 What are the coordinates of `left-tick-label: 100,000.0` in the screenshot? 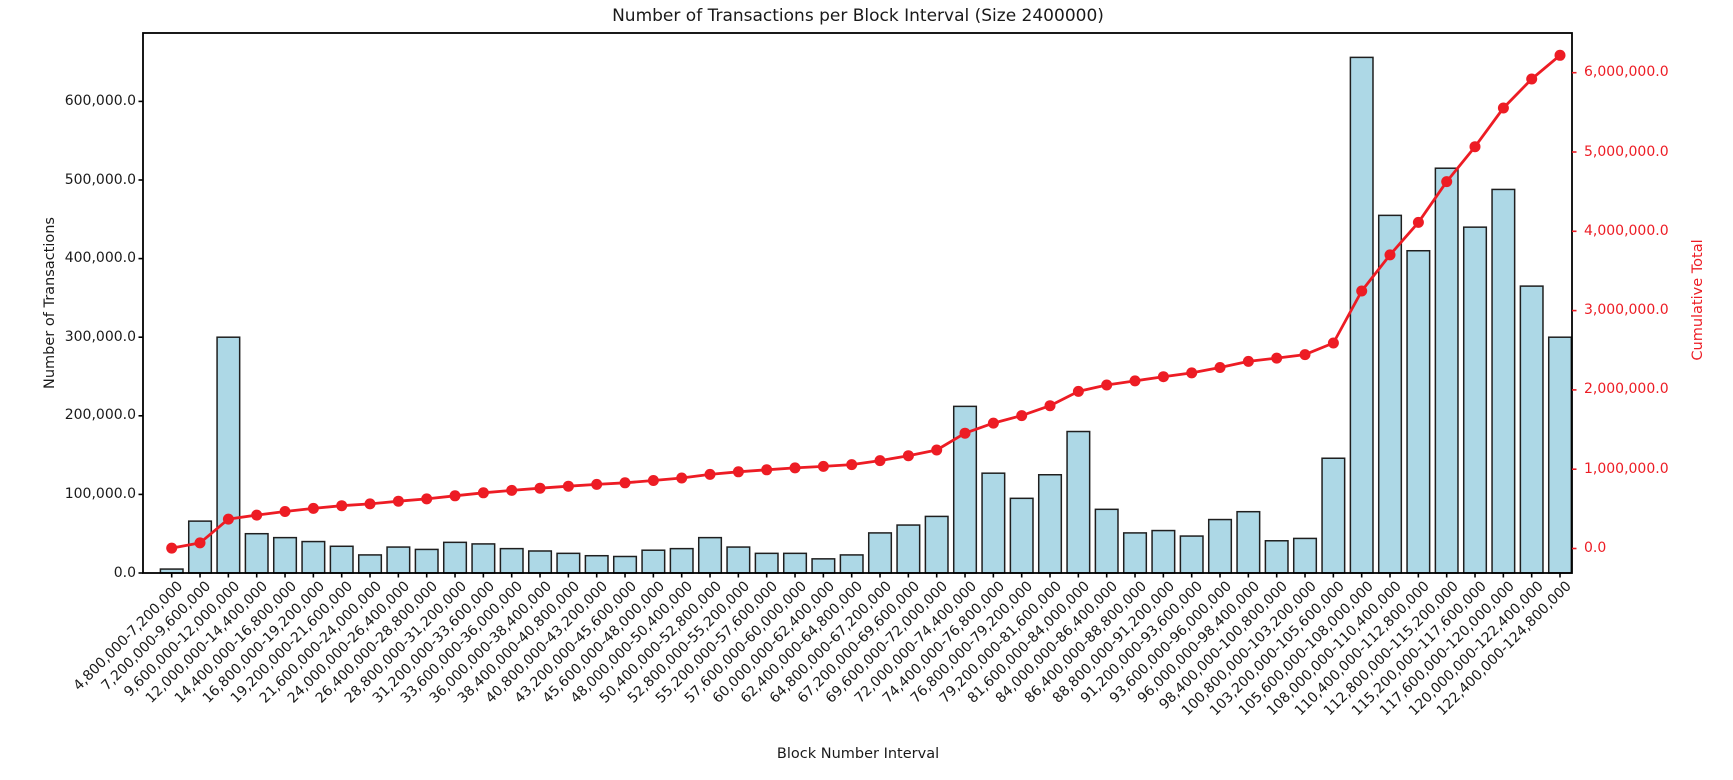 It's located at (100, 493).